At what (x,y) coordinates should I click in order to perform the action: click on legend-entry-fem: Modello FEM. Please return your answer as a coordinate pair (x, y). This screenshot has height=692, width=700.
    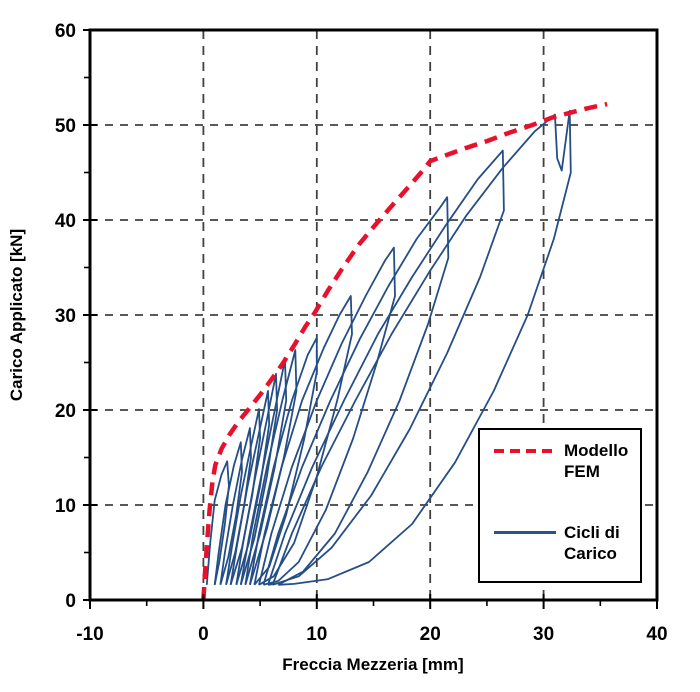
    Looking at the image, I should click on (567, 461).